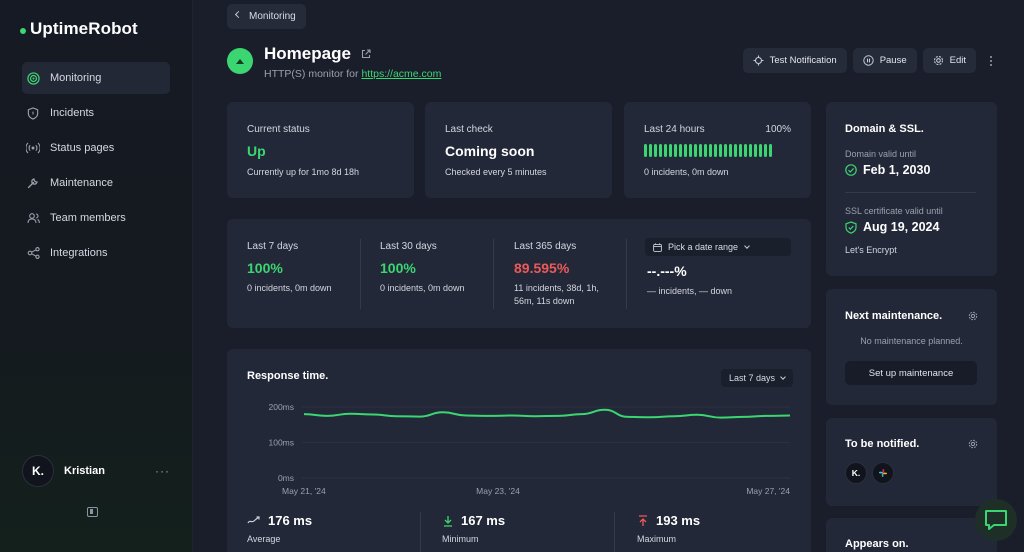  What do you see at coordinates (778, 129) in the screenshot?
I see `last-24h-percent: 100%` at bounding box center [778, 129].